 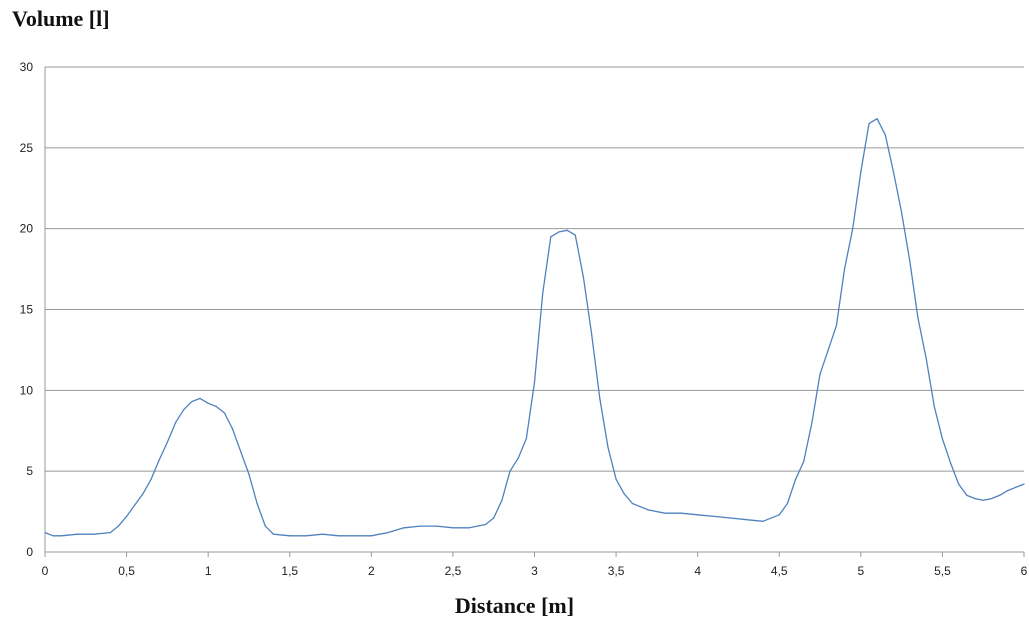 I want to click on x-tick-labels: 0 0,5 1 1,5 2 2,5 3 3,5 4 4,5 5 5,5 6, so click(x=535, y=571).